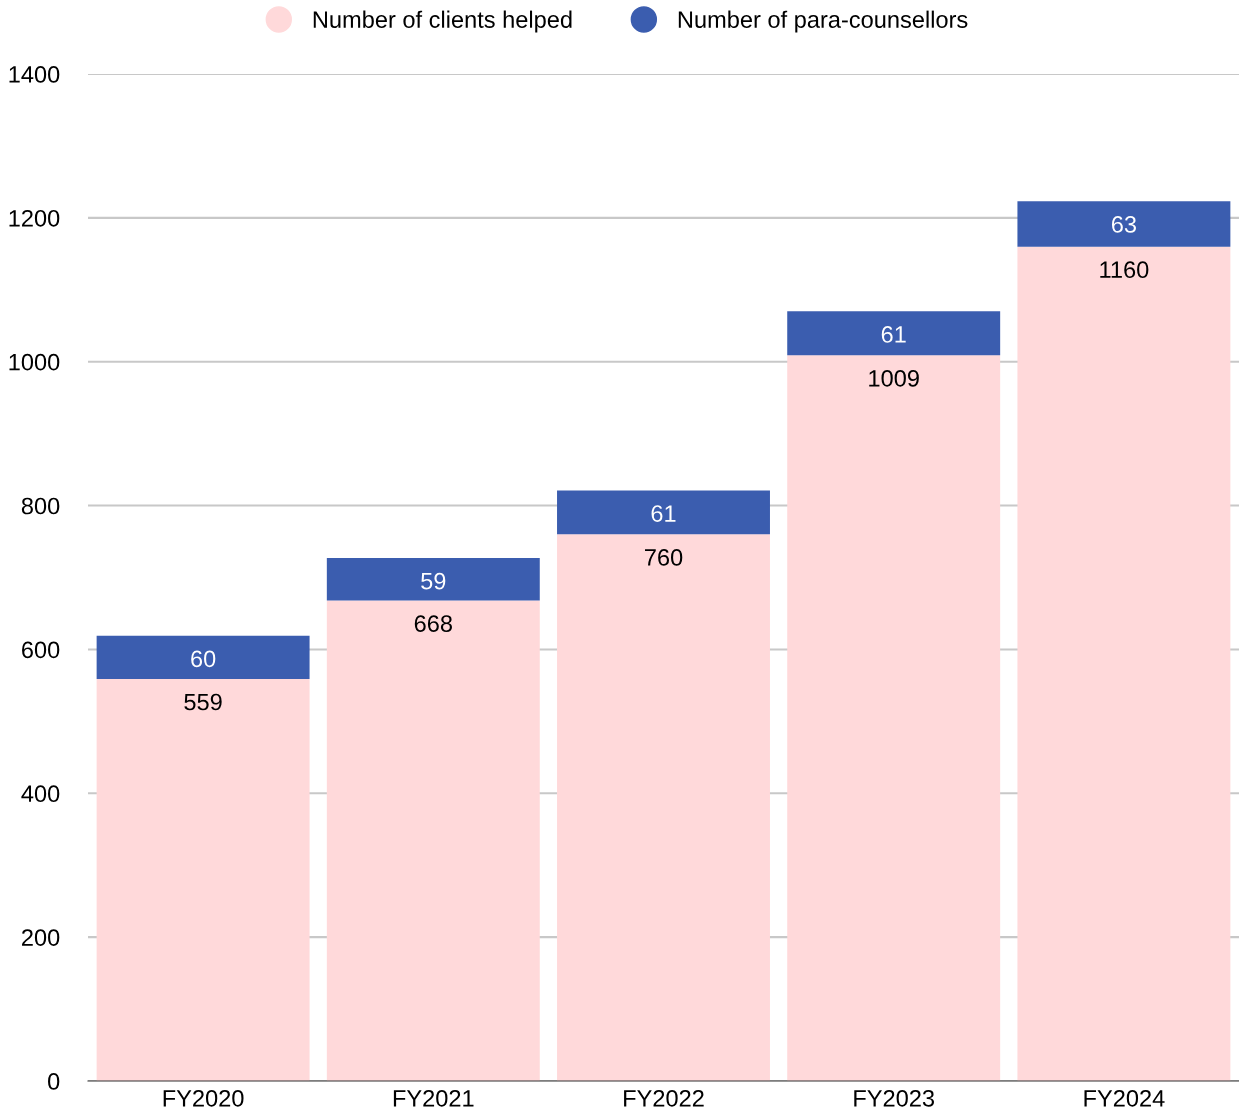  Describe the element at coordinates (823, 21) in the screenshot. I see `legend-label: Number of para-counsellors` at that location.